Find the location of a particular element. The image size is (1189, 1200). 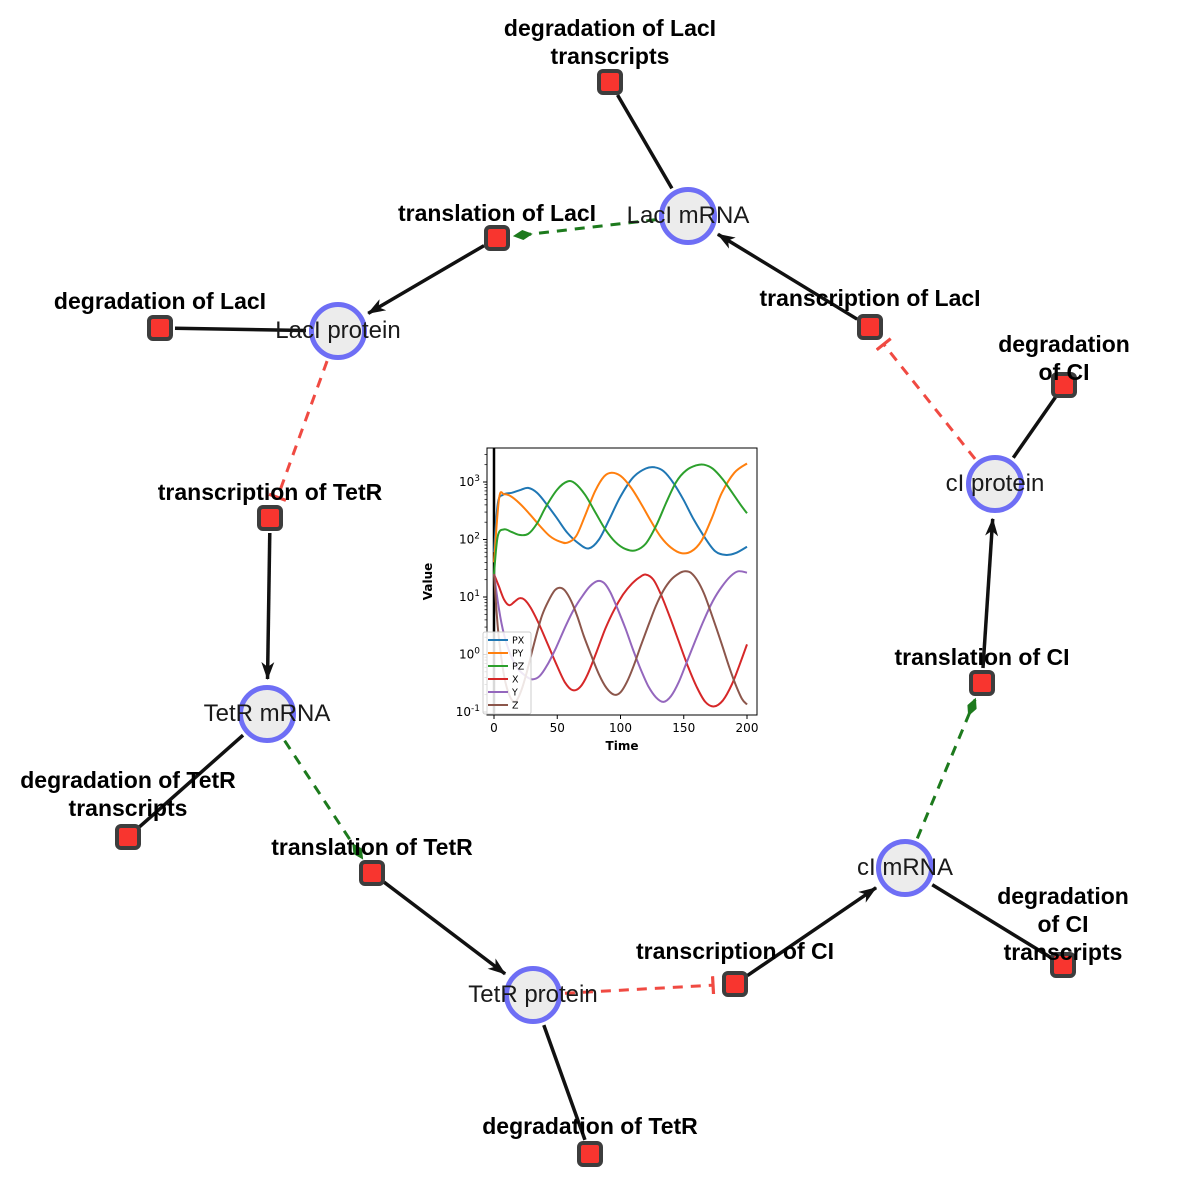

x-axis-title: Time is located at coordinates (622, 746).